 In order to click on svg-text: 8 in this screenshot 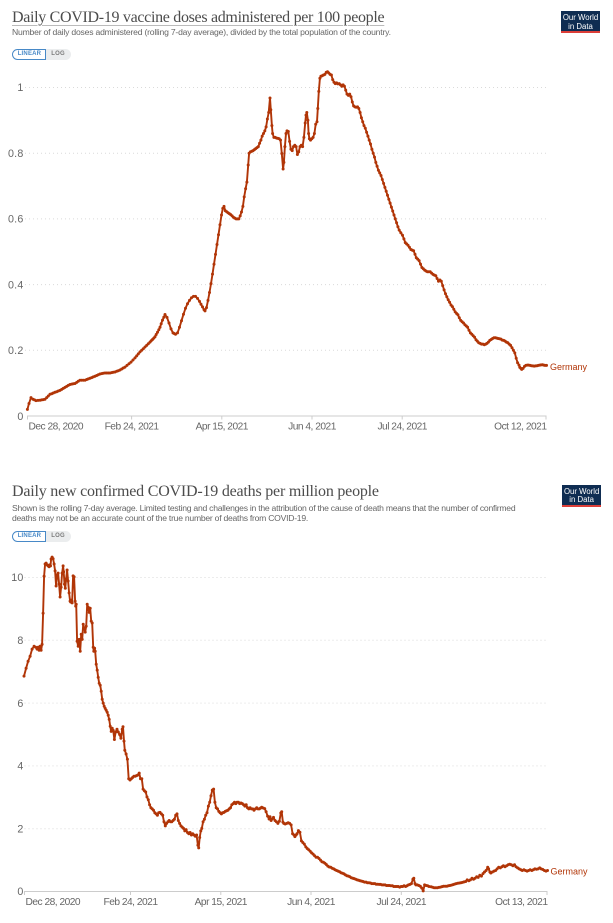, I will do `click(20, 641)`.